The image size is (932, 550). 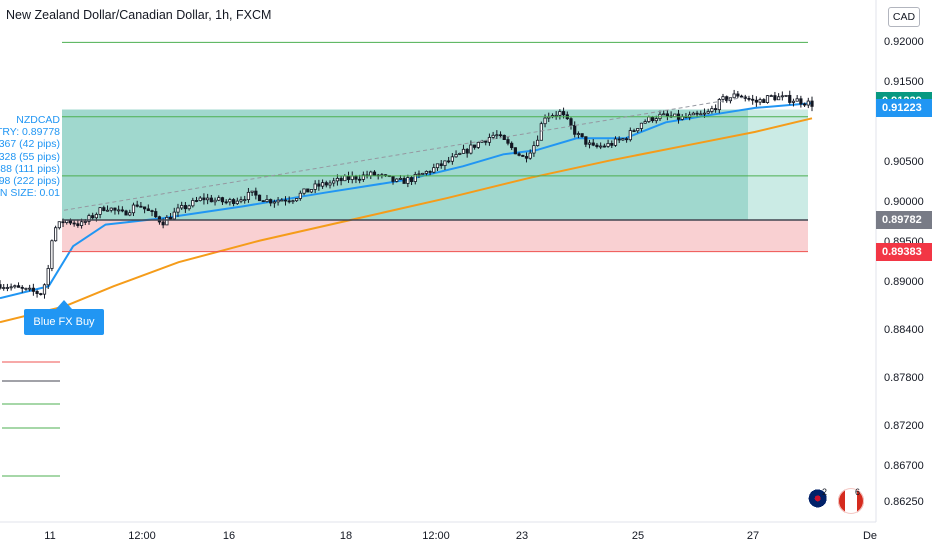 What do you see at coordinates (819, 501) in the screenshot?
I see `nzd-flag-icon` at bounding box center [819, 501].